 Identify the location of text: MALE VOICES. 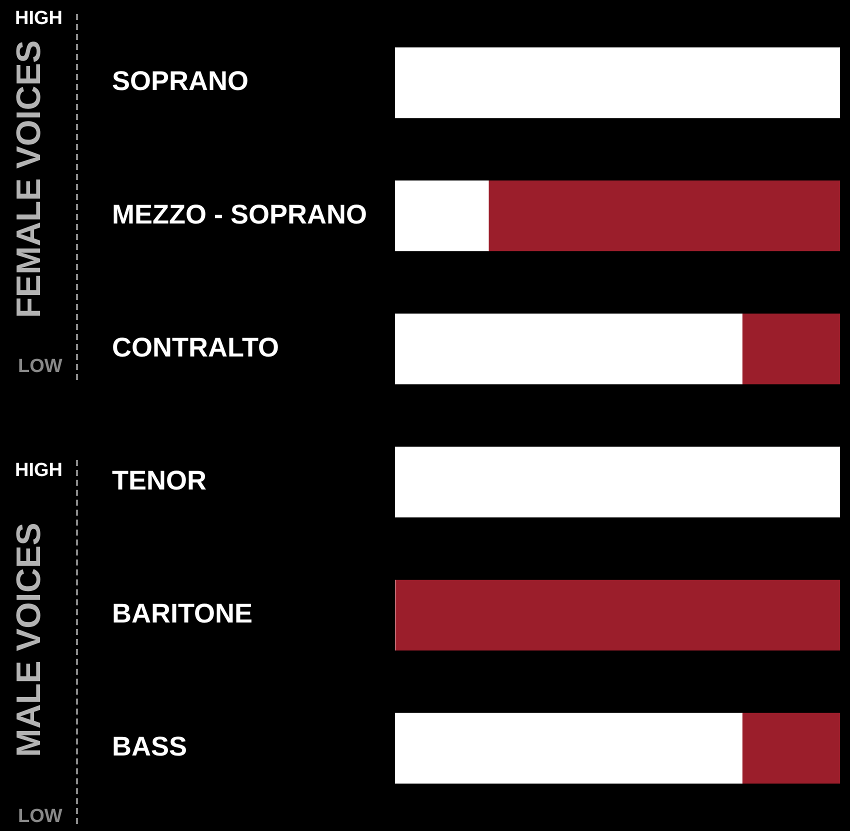
(29, 639).